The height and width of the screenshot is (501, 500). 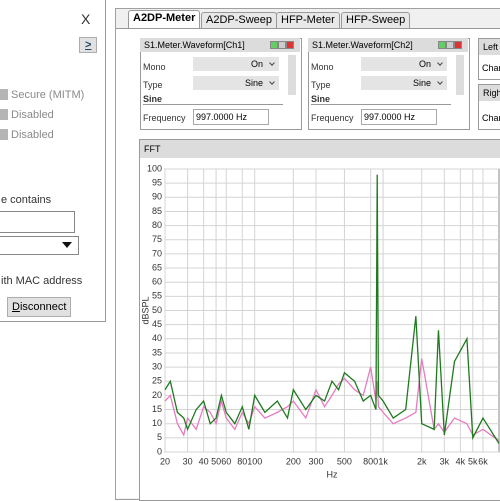 I want to click on y-tick-label: 5, so click(x=159, y=437).